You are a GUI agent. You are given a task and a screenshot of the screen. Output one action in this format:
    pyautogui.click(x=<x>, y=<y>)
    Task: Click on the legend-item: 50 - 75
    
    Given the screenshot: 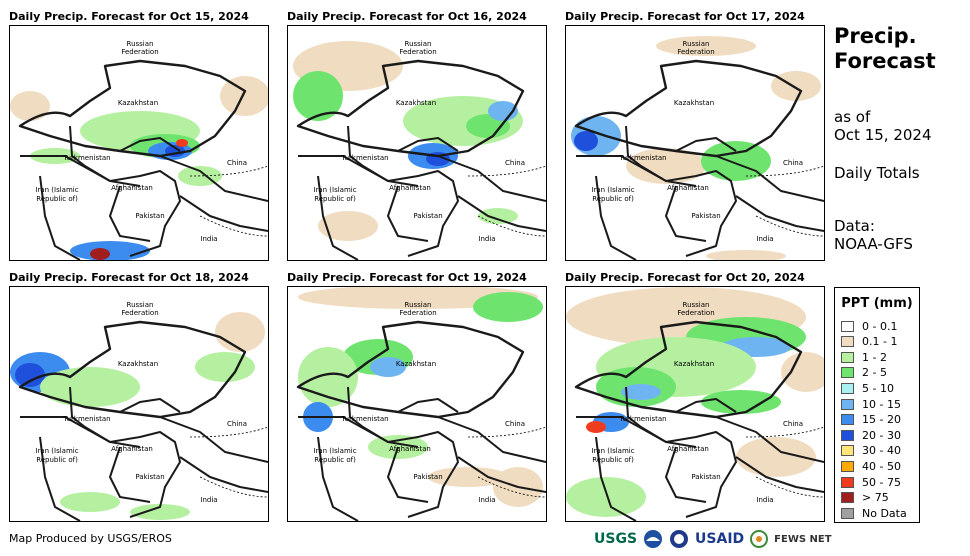 What is the action you would take?
    pyautogui.click(x=871, y=482)
    